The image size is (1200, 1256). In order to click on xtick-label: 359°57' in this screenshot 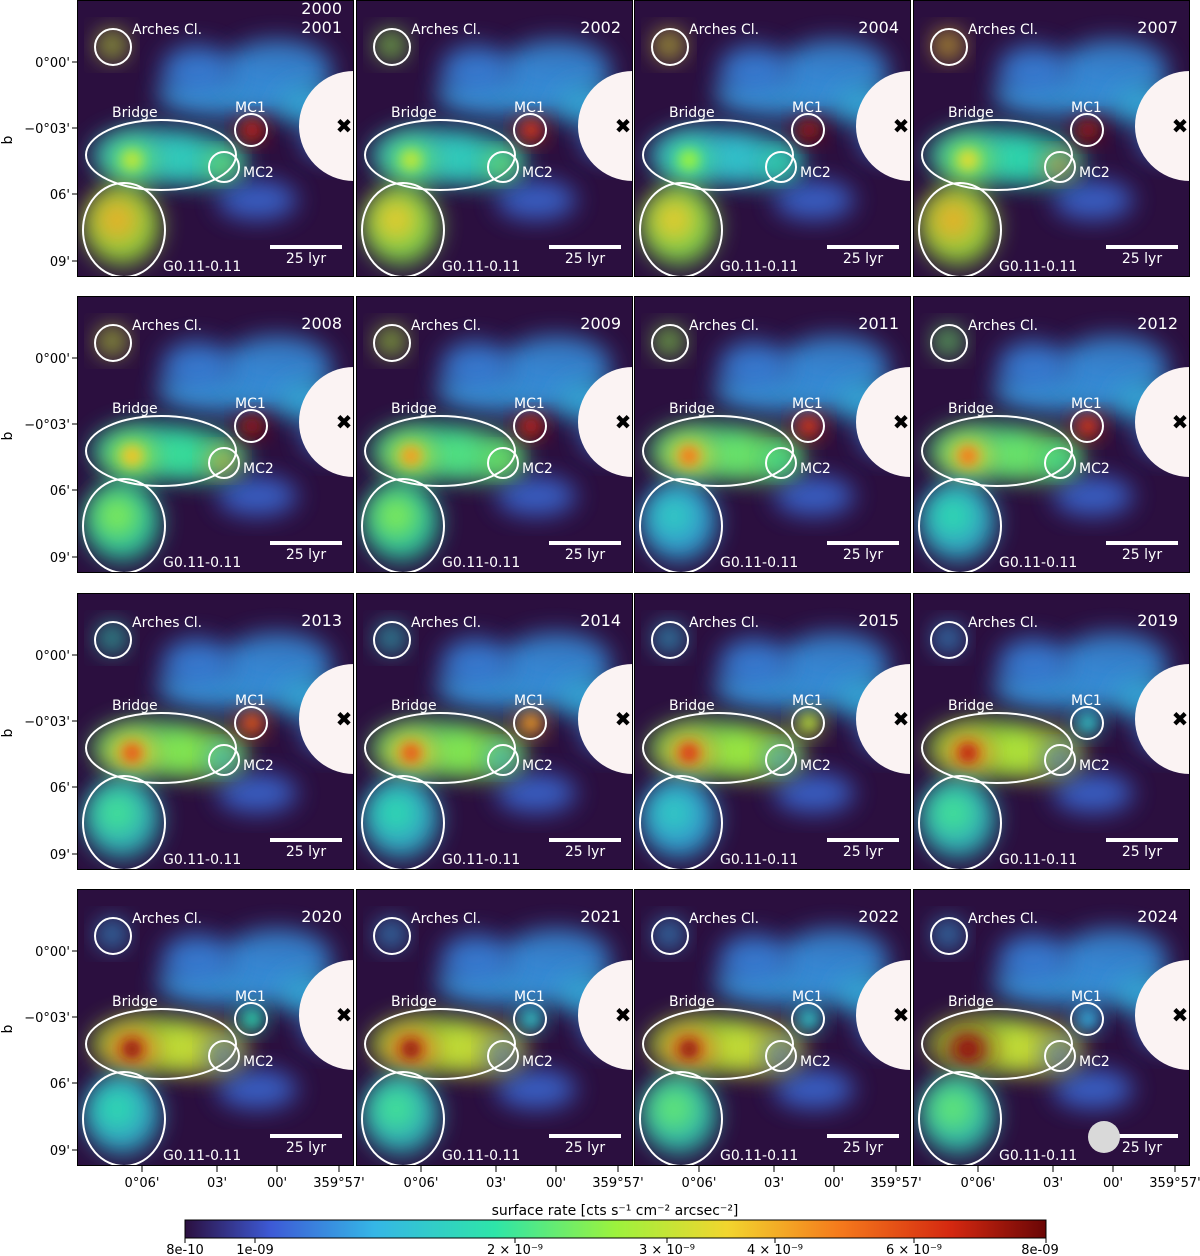, I will do `click(617, 1183)`.